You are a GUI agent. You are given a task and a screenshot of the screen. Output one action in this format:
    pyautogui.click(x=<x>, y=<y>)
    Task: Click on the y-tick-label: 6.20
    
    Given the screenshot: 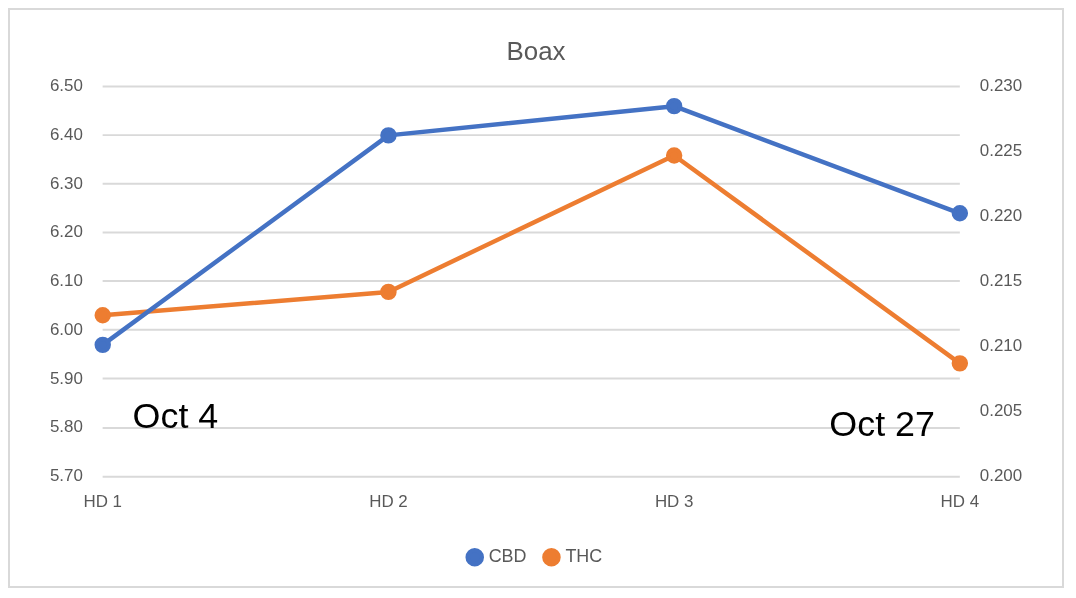 What is the action you would take?
    pyautogui.click(x=66, y=232)
    